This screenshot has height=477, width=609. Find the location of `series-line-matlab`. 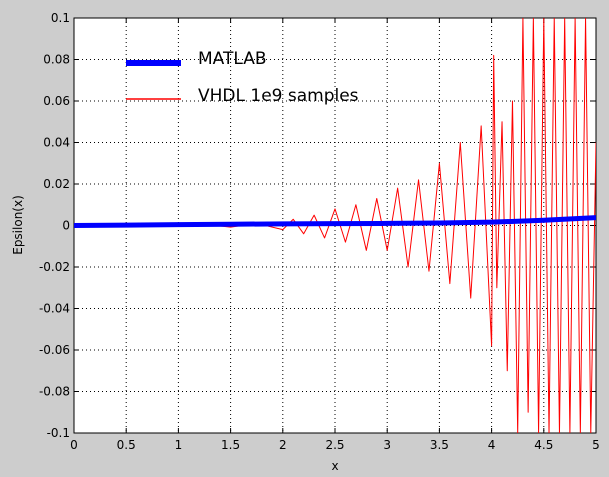

series-line-matlab is located at coordinates (335, 221).